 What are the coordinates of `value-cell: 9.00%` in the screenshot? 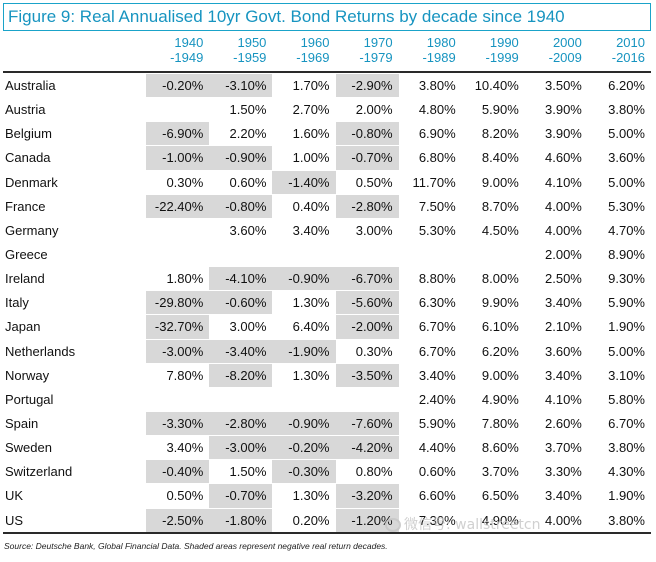 It's located at (493, 181).